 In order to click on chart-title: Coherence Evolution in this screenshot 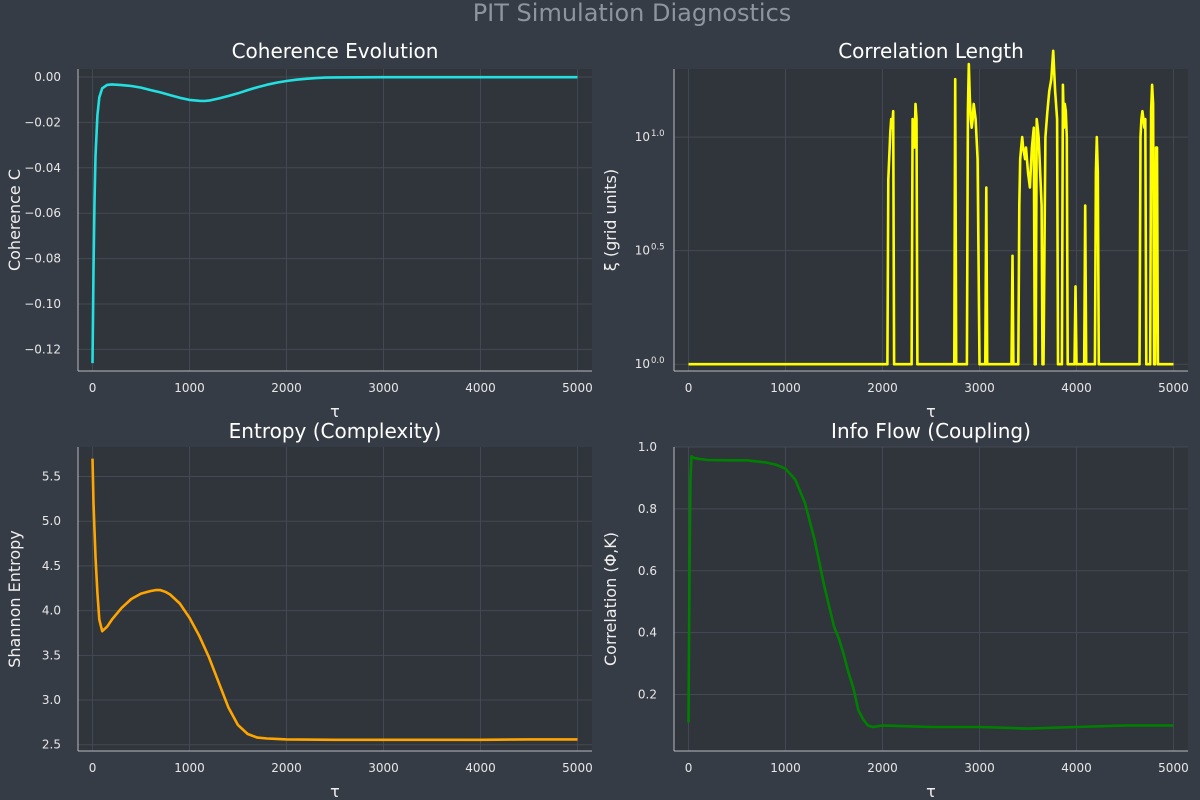, I will do `click(335, 51)`.